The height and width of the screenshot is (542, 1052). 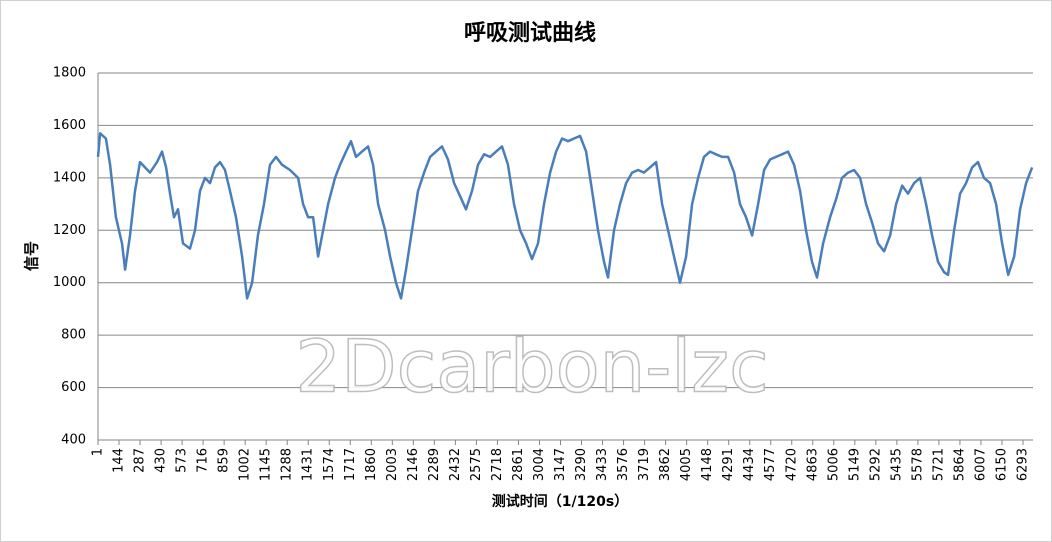 I want to click on x-tick-label: 3004, so click(x=539, y=464).